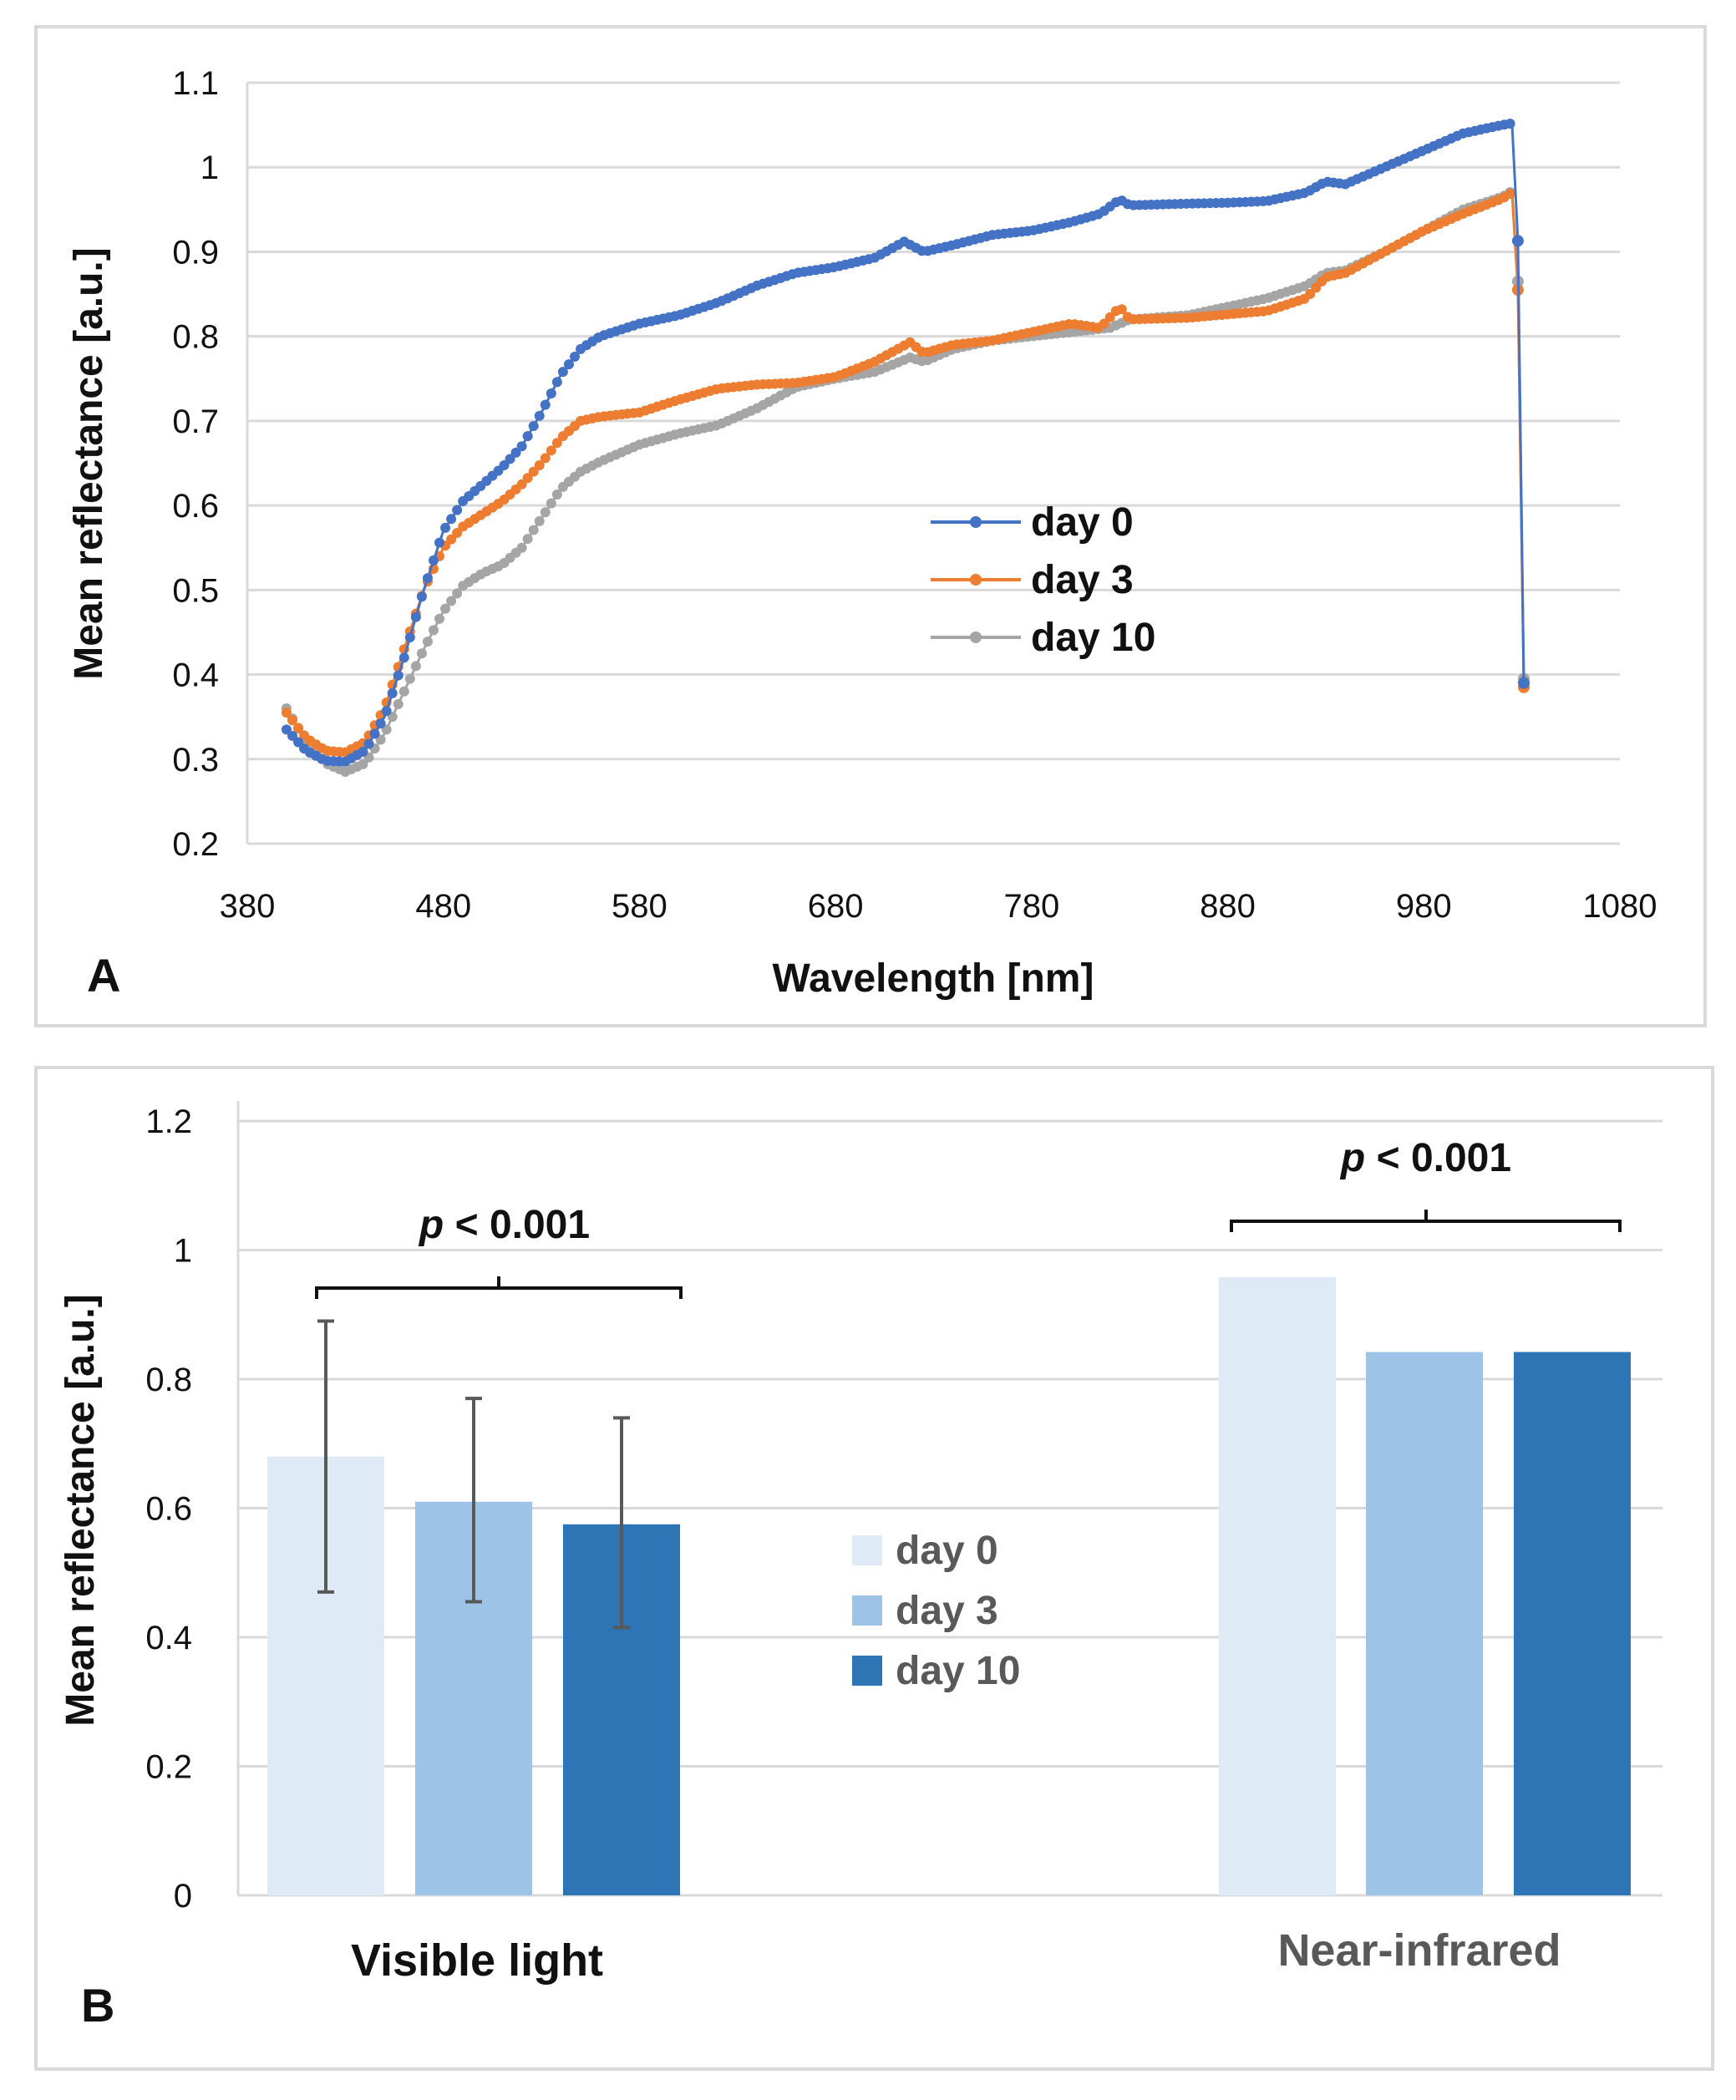  I want to click on y-tick-label: 0.5, so click(195, 590).